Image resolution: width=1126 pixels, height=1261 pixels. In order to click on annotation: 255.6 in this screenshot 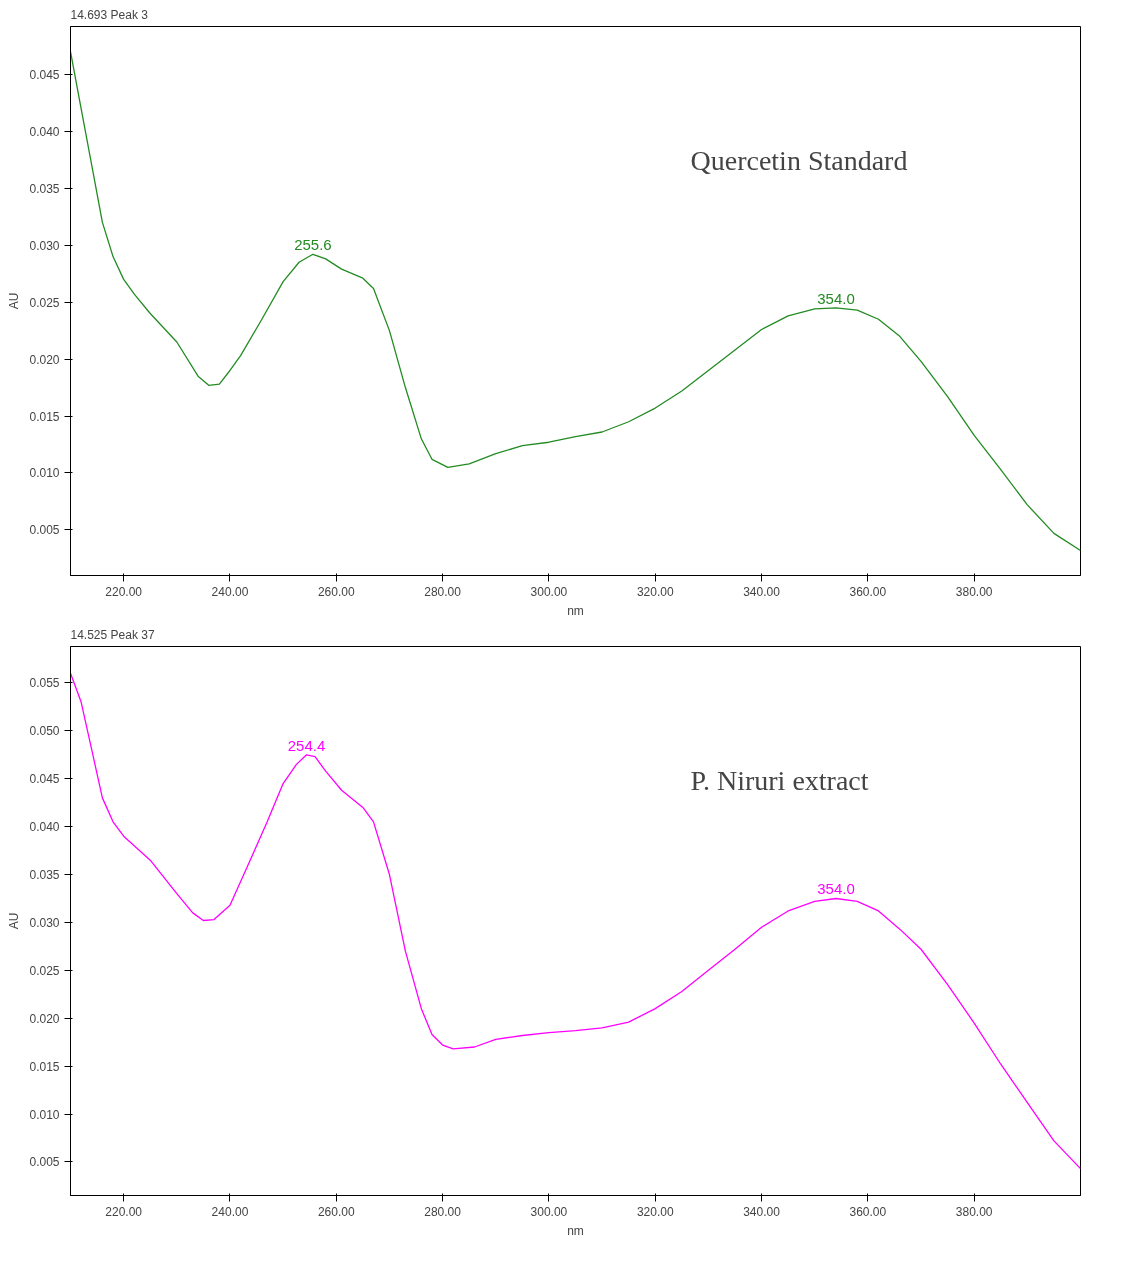, I will do `click(313, 245)`.